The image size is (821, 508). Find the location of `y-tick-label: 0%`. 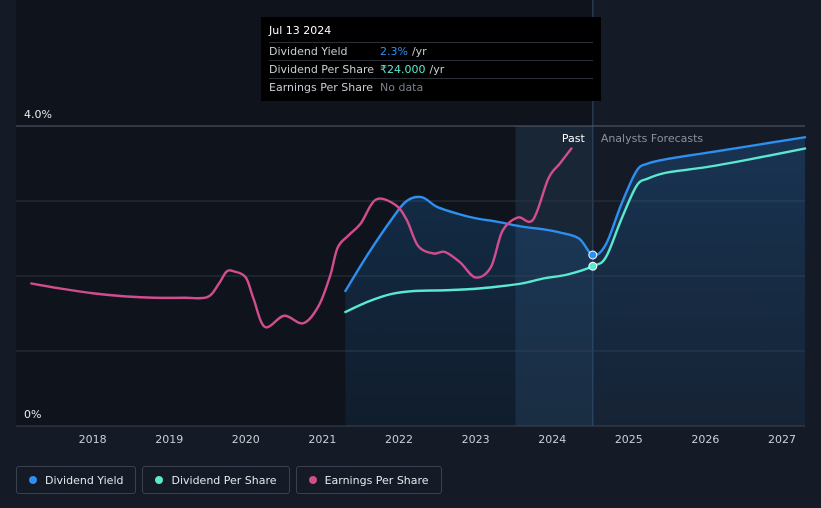

y-tick-label: 0% is located at coordinates (32, 414).